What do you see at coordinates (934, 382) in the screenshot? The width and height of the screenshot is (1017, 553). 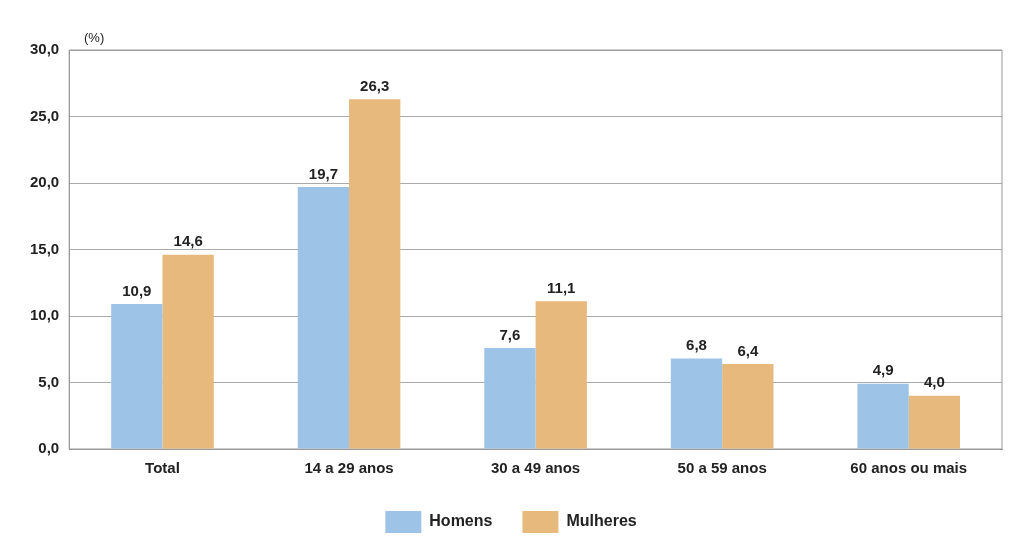 I see `data-label: 4,0` at bounding box center [934, 382].